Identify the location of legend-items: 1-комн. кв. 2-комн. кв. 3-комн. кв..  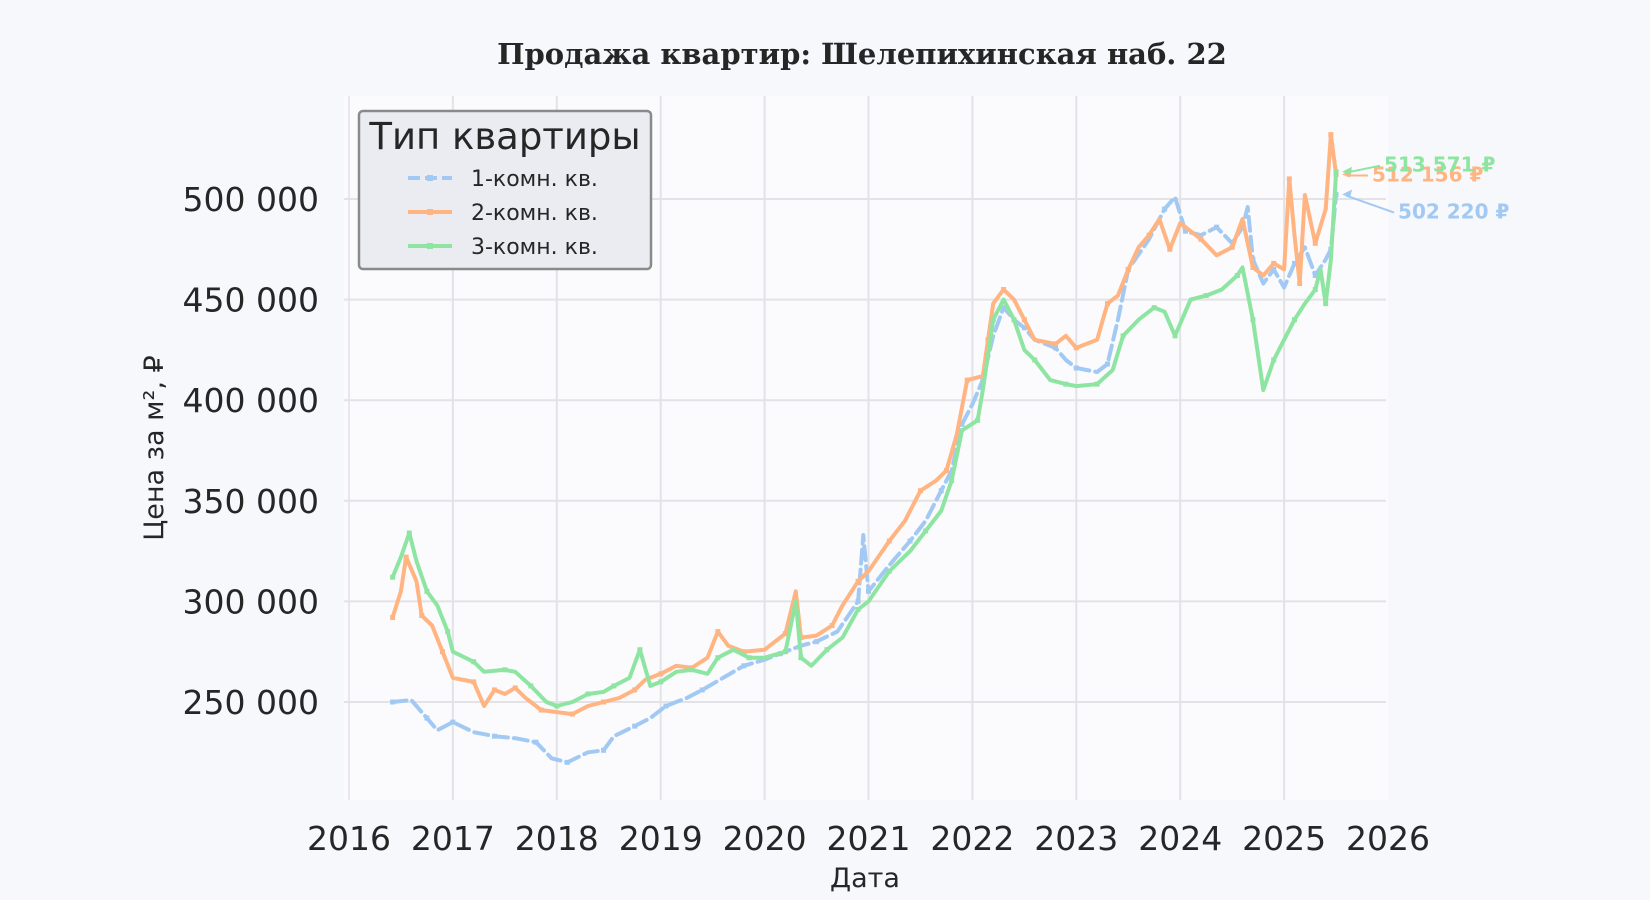
(503, 213).